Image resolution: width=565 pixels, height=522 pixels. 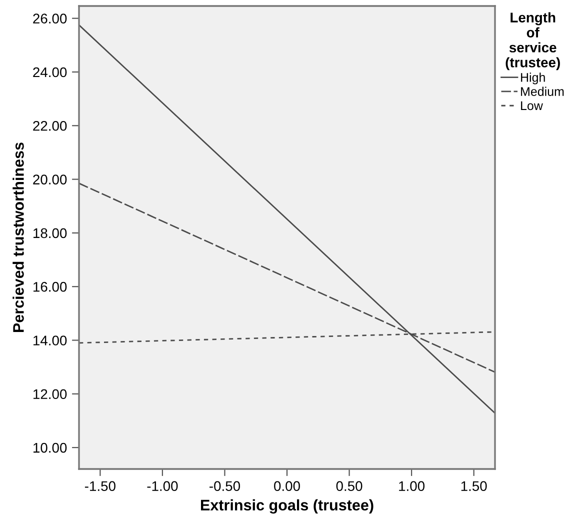 What do you see at coordinates (533, 41) in the screenshot?
I see `legend-title: Length of service (trustee)` at bounding box center [533, 41].